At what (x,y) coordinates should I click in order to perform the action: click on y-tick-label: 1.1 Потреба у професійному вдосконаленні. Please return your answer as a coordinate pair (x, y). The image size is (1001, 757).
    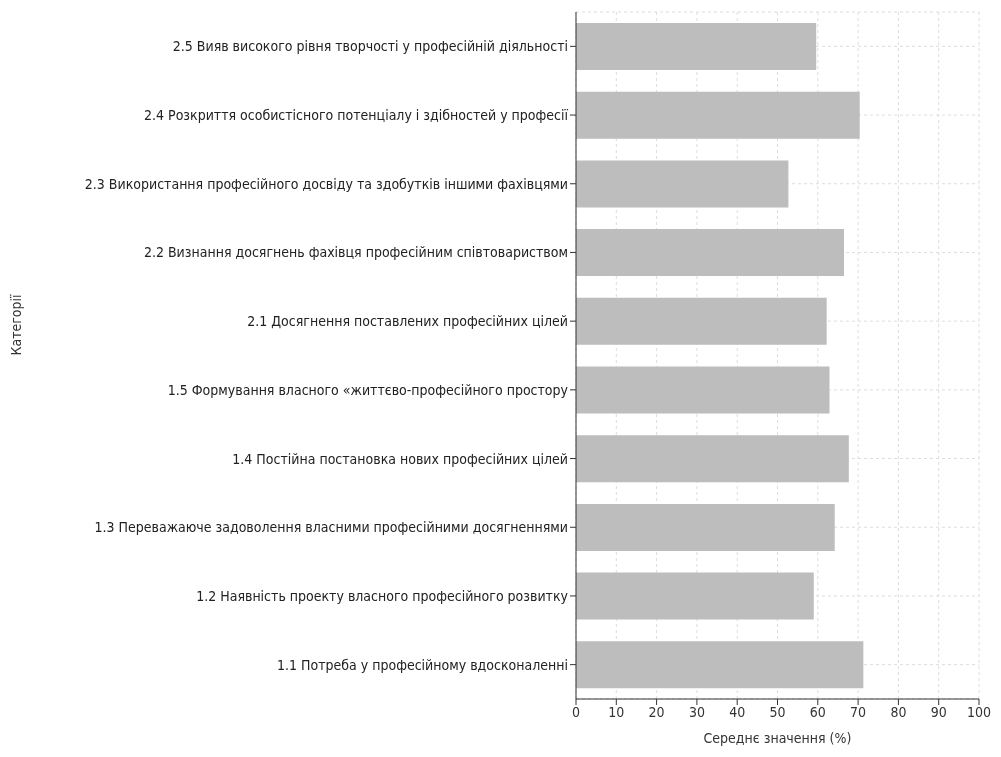
    Looking at the image, I should click on (422, 664).